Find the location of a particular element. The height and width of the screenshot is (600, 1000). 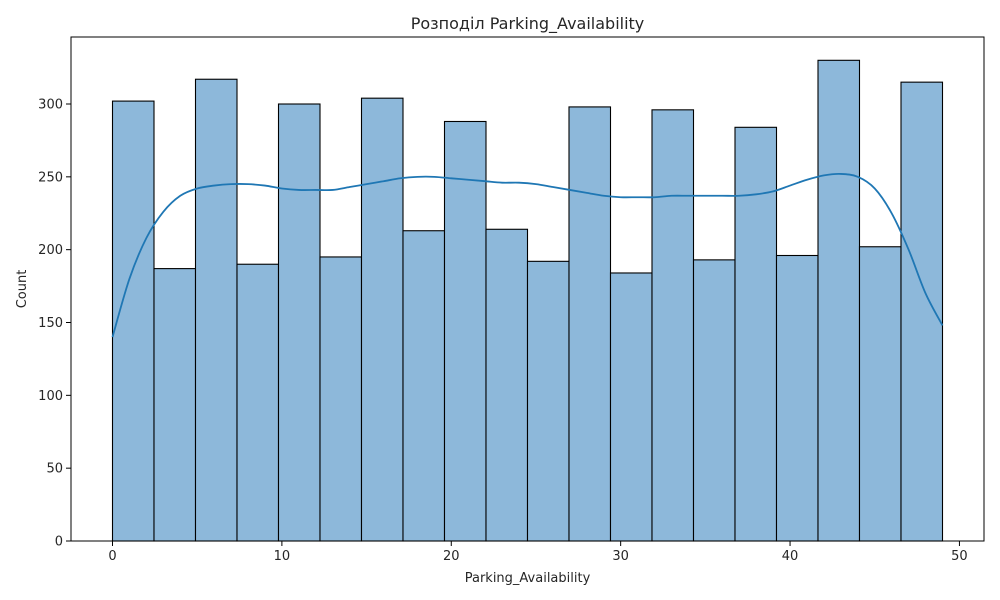

y-tick-label: 100 is located at coordinates (50, 396).